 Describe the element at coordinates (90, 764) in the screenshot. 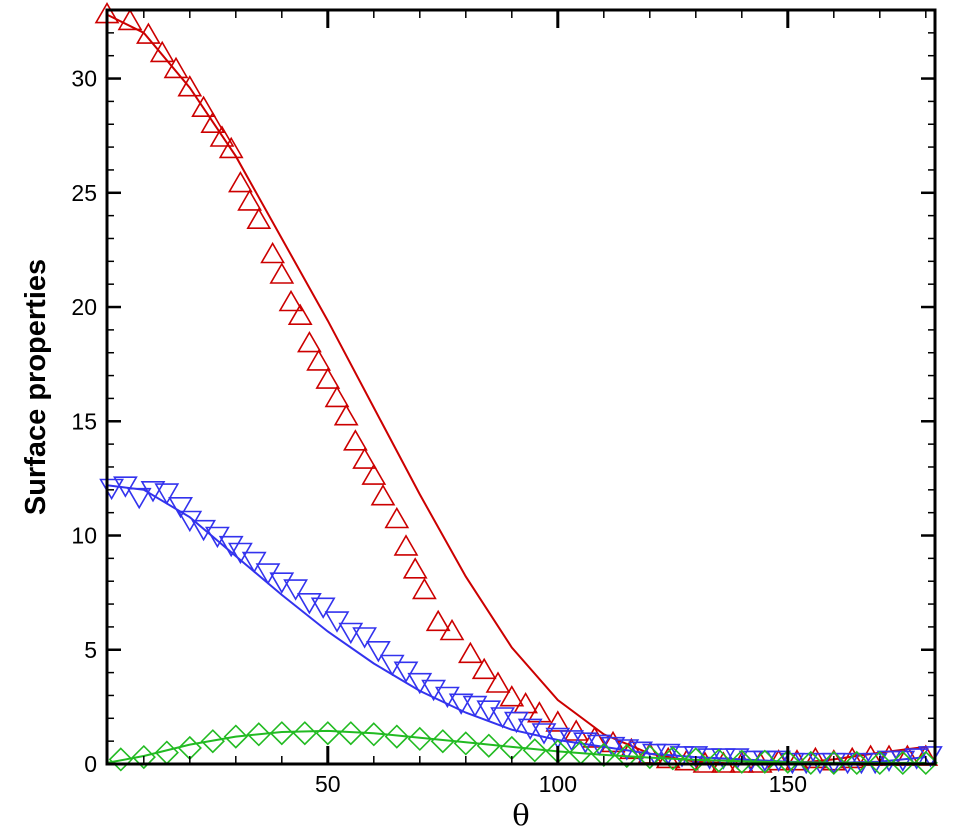

I see `y-tick-label: 0` at that location.